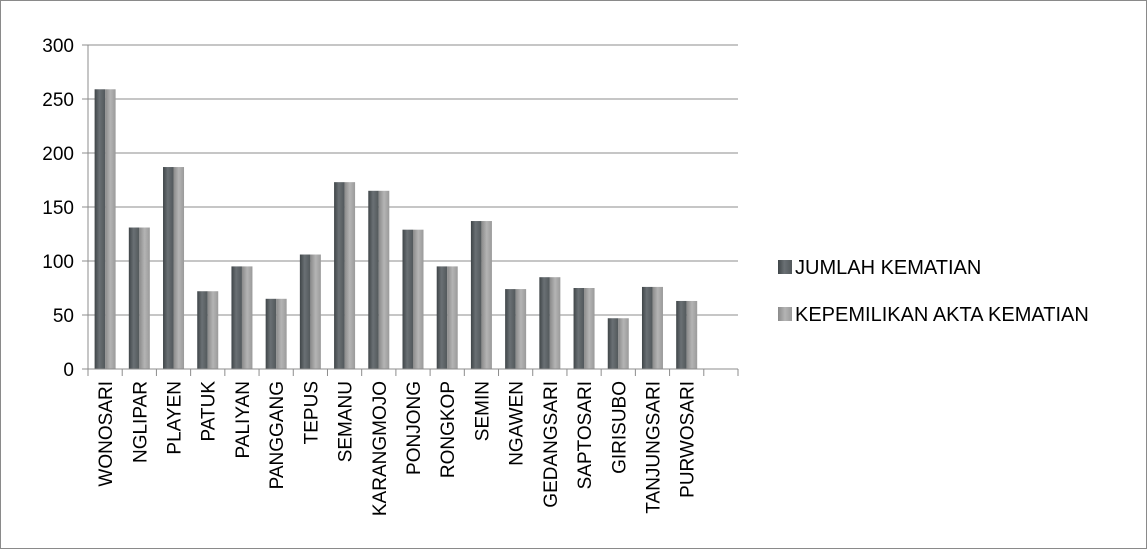 The height and width of the screenshot is (553, 1147). Describe the element at coordinates (380, 448) in the screenshot. I see `x-tick-label: KARANGMOJO` at that location.